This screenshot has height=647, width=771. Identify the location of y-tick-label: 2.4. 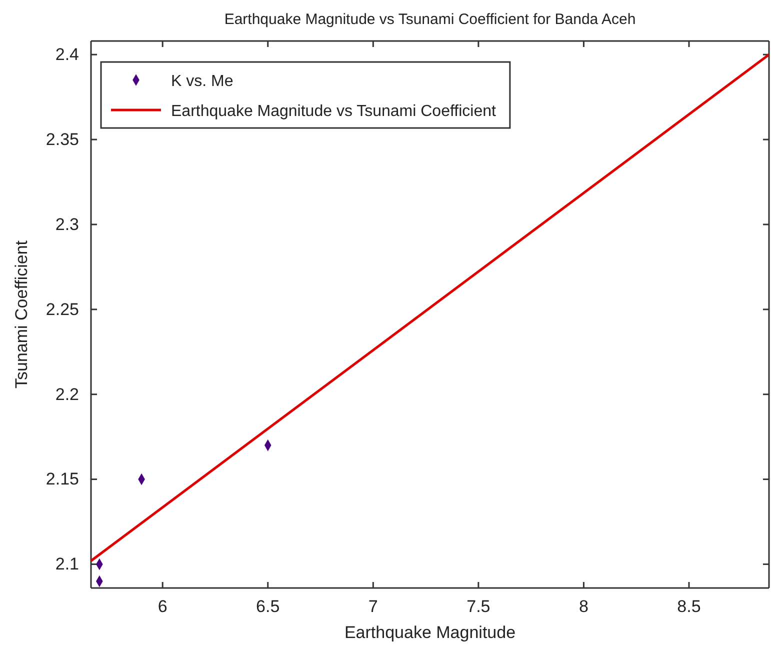
(67, 54).